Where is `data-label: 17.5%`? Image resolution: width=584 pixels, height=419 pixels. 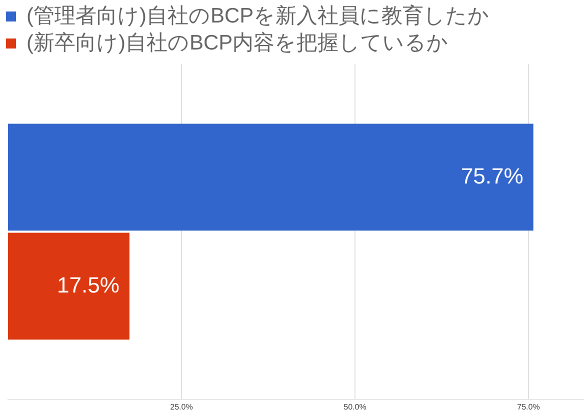
data-label: 17.5% is located at coordinates (88, 285).